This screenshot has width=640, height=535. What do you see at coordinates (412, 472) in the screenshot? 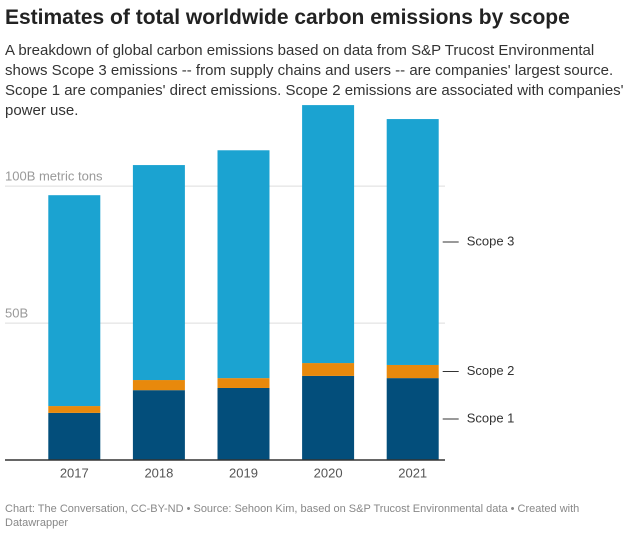
I see `x-tick-label: 2021` at bounding box center [412, 472].